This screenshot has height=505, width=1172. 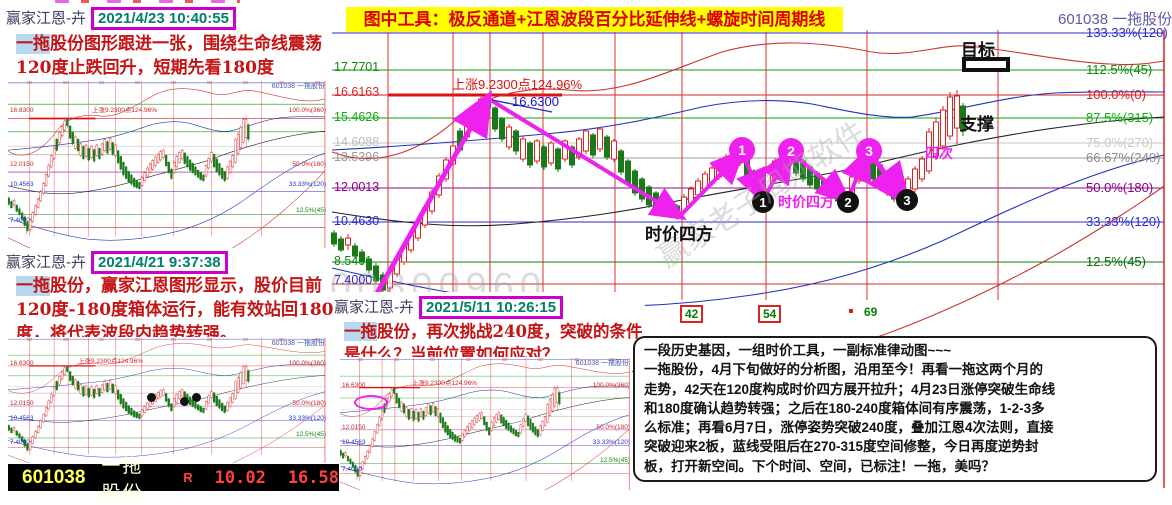 I want to click on price-label: 10.4630, so click(x=357, y=221).